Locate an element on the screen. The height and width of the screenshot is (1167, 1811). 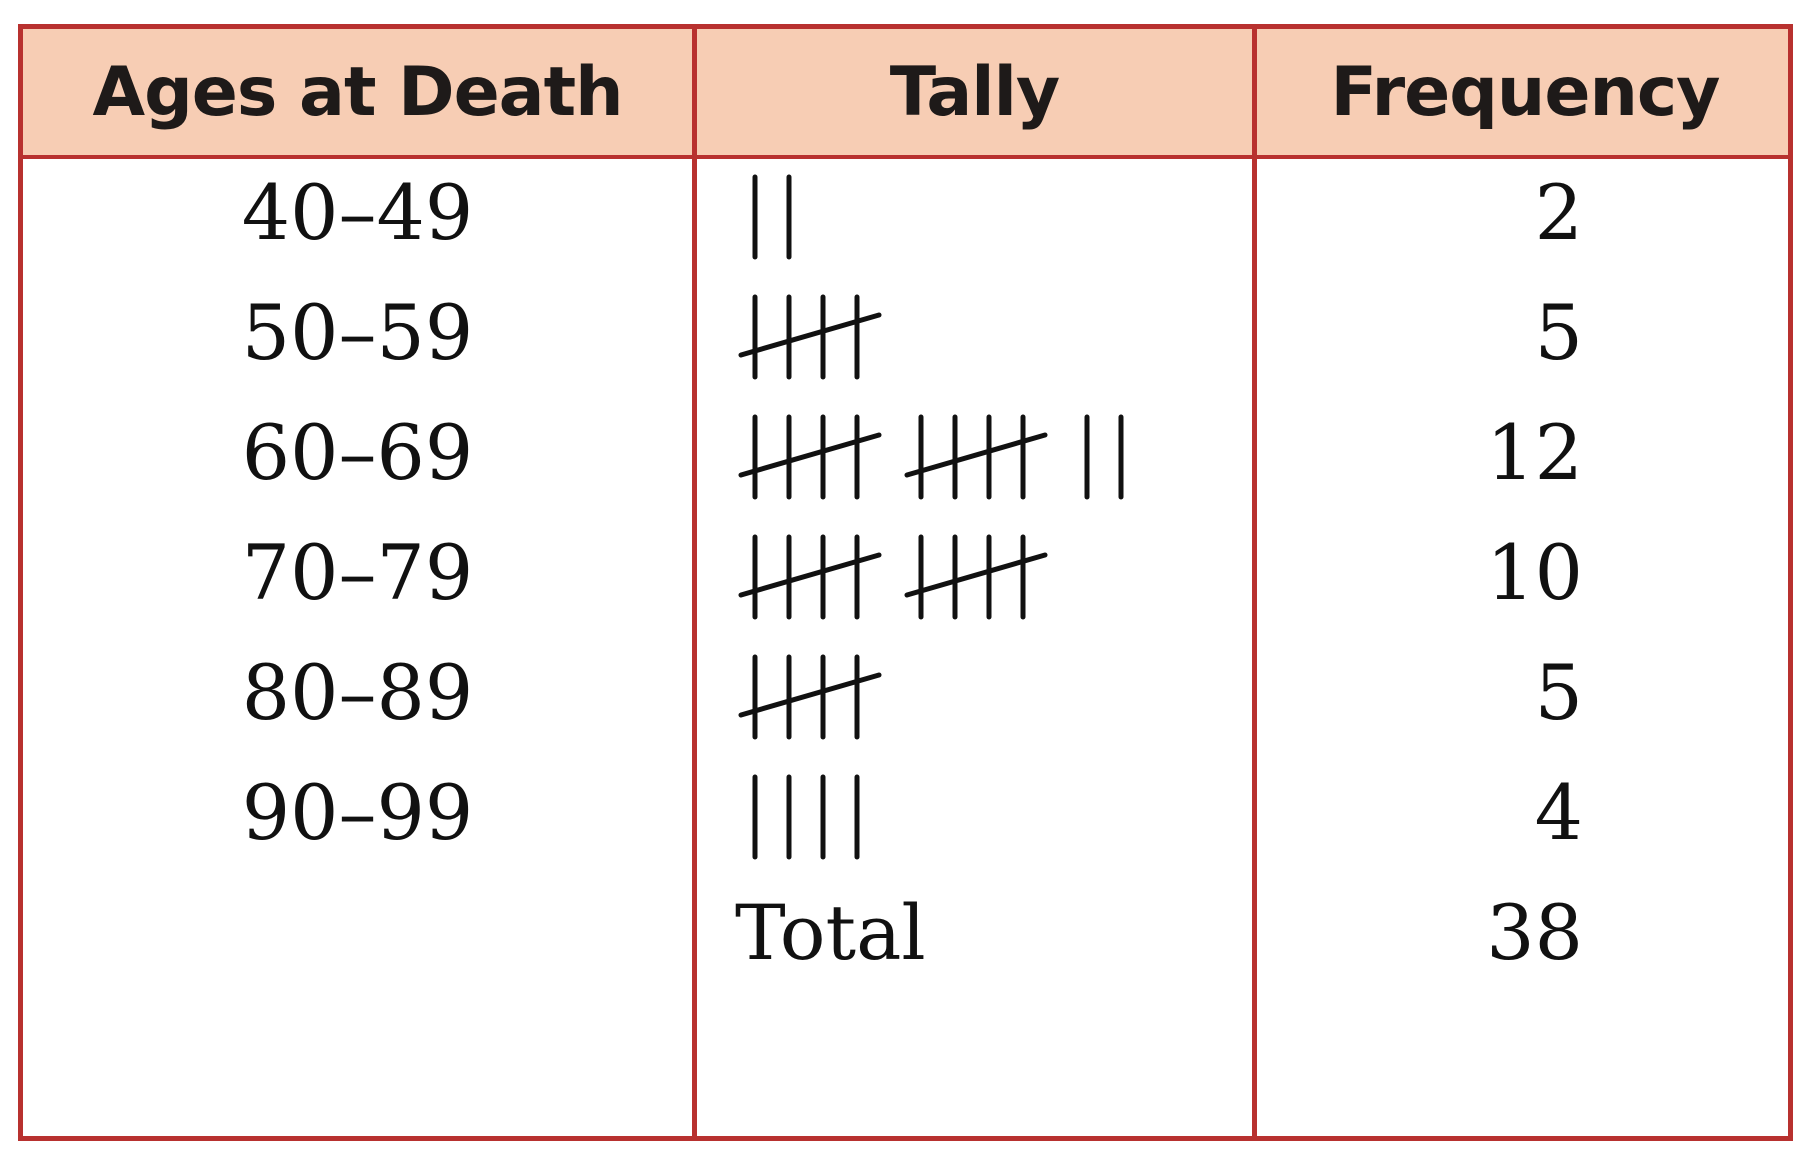
table-row: 60–69 12 is located at coordinates (905, 452).